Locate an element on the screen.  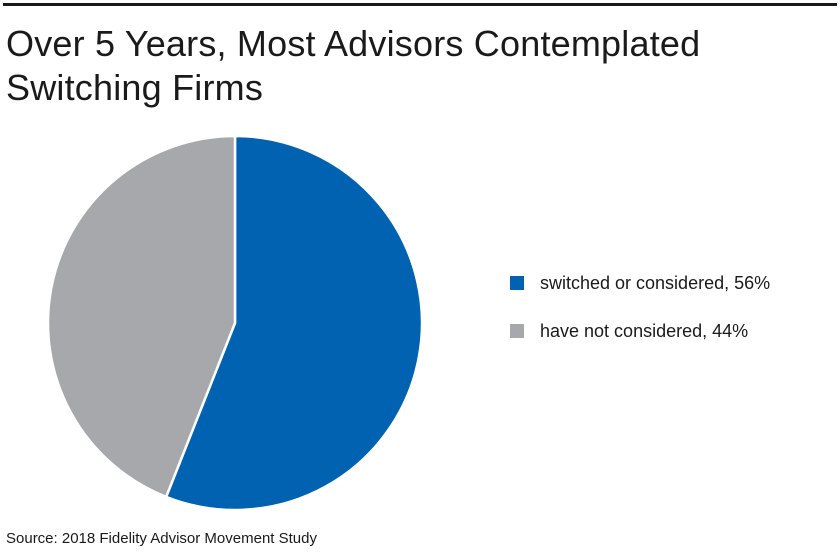
legend-label-not-considered: have not considered, 44% is located at coordinates (644, 330).